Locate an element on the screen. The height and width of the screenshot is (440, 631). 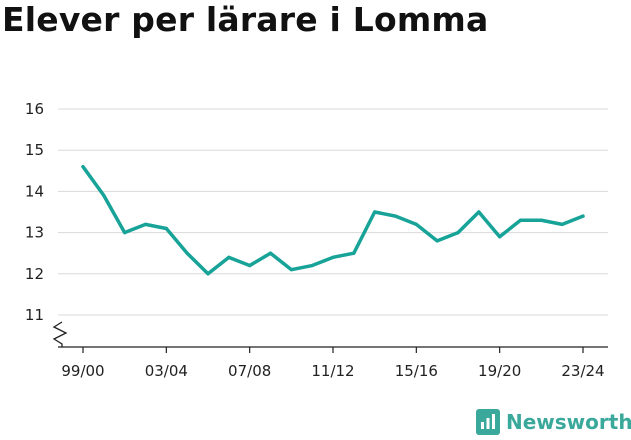
x-axis-ticks: 99/00 03/04 07/08 11/12 15/16 19/20 23/24 is located at coordinates (333, 363).